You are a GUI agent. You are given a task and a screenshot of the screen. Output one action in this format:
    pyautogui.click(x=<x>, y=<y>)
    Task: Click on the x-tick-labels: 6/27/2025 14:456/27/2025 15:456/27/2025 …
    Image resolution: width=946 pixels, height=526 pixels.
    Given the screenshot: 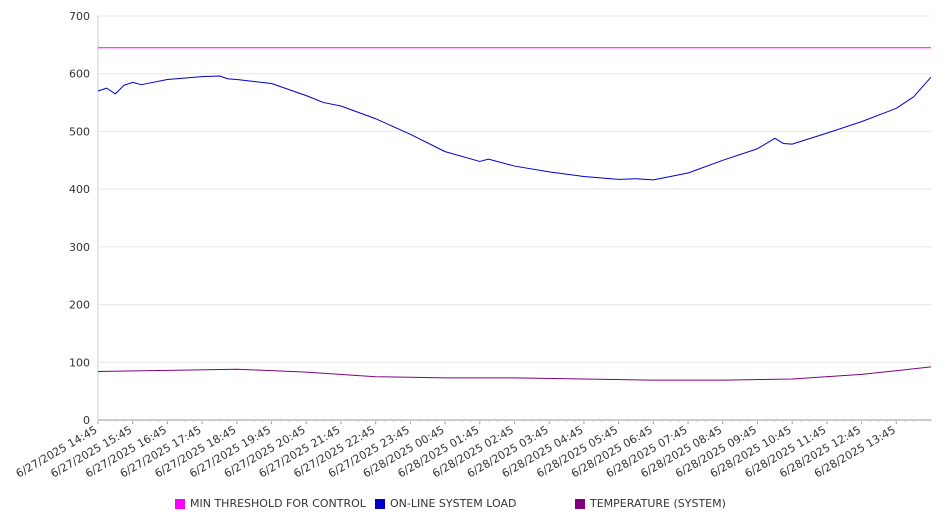 What is the action you would take?
    pyautogui.click(x=456, y=451)
    